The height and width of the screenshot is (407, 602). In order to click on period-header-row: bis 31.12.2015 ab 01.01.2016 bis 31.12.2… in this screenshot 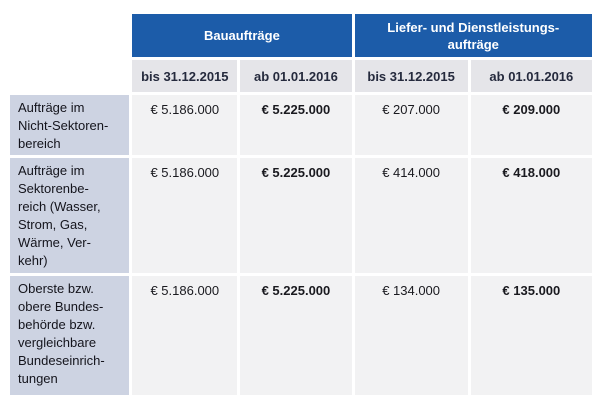, I will do `click(301, 76)`.